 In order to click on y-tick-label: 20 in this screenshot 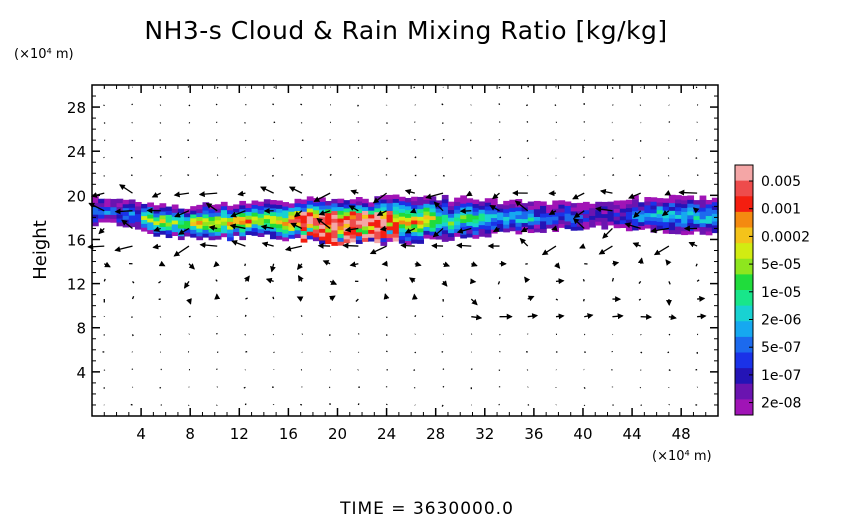, I will do `click(76, 196)`.